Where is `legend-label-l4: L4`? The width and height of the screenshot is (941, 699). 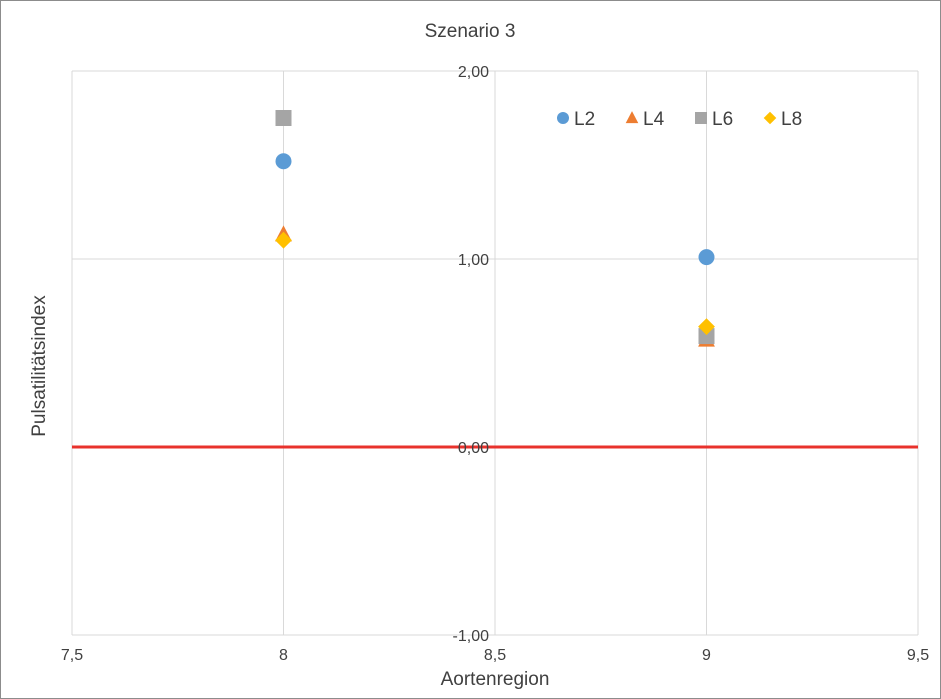 legend-label-l4: L4 is located at coordinates (654, 119).